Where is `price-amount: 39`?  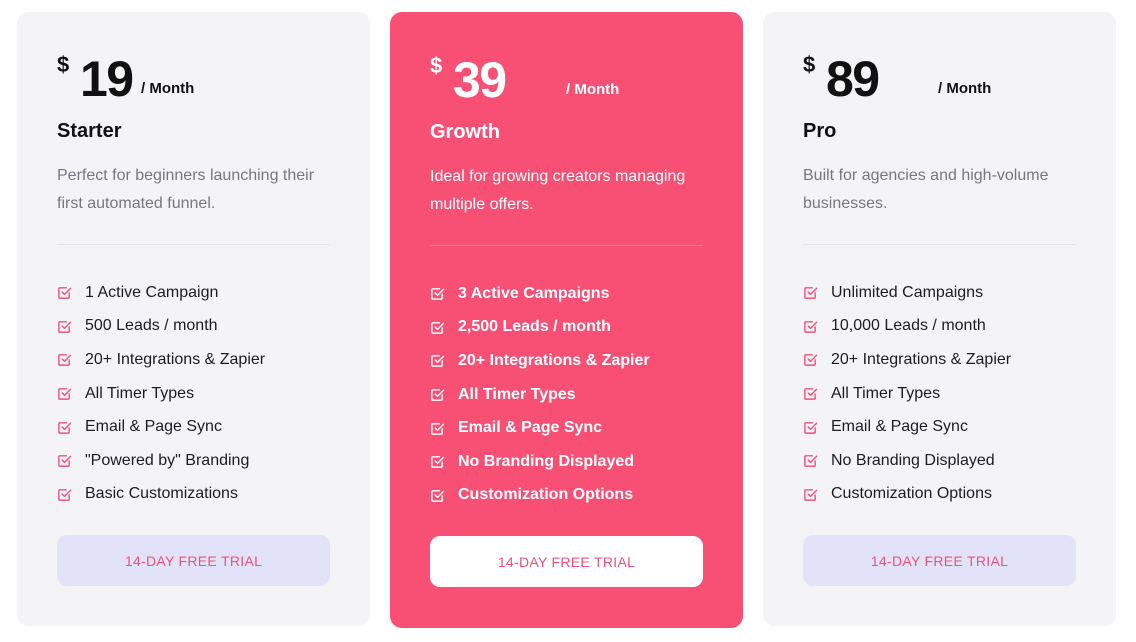
price-amount: 39 is located at coordinates (480, 80).